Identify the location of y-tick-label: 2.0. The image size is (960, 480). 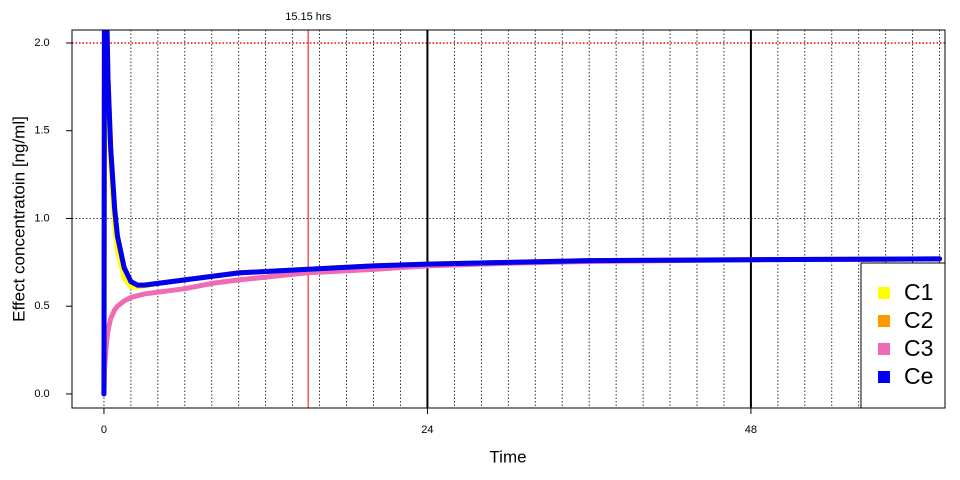
(41, 43).